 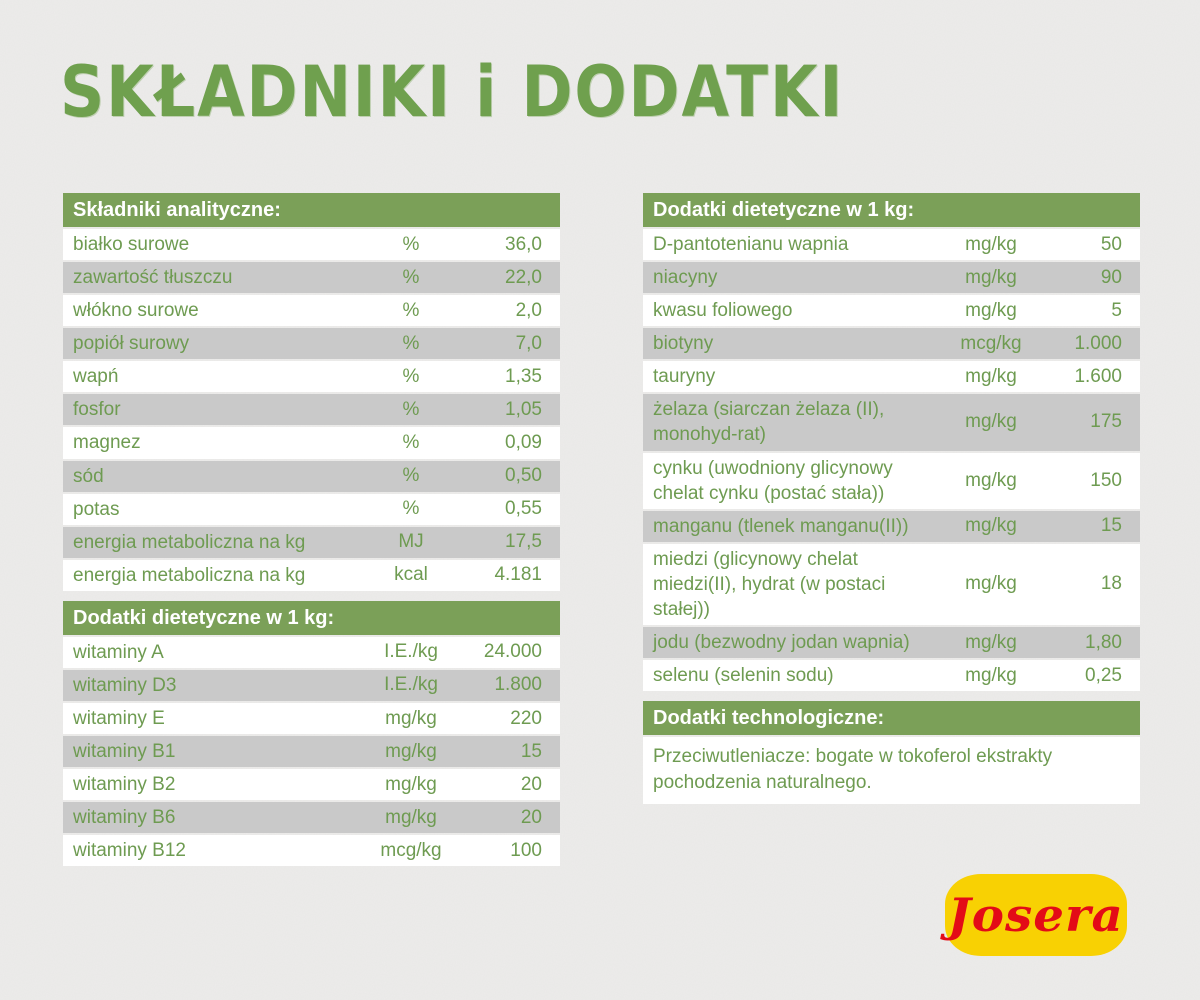 I want to click on table-row: niacyny mg/kg 90, so click(x=891, y=278).